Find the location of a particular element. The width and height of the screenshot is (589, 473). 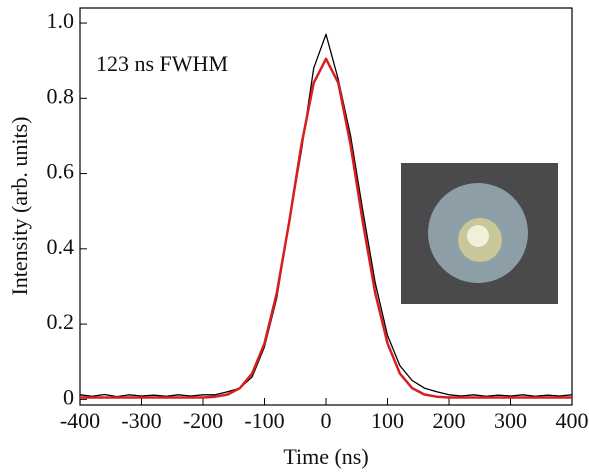

annotation: 123 ns FWHM is located at coordinates (162, 63).